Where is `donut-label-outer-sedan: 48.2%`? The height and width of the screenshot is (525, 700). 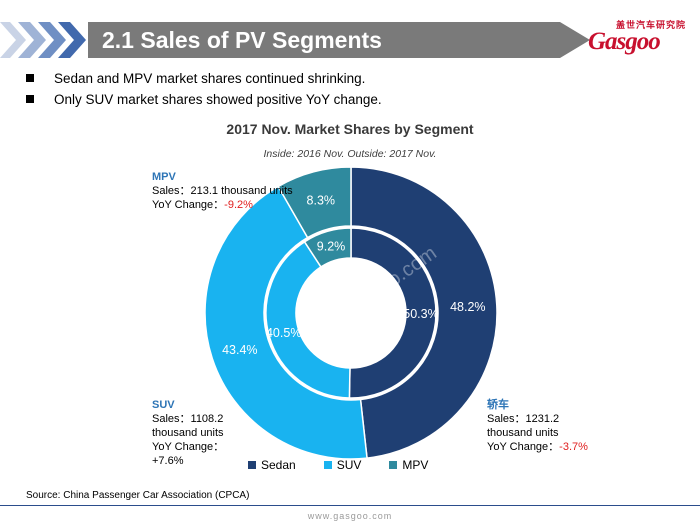 donut-label-outer-sedan: 48.2% is located at coordinates (467, 307).